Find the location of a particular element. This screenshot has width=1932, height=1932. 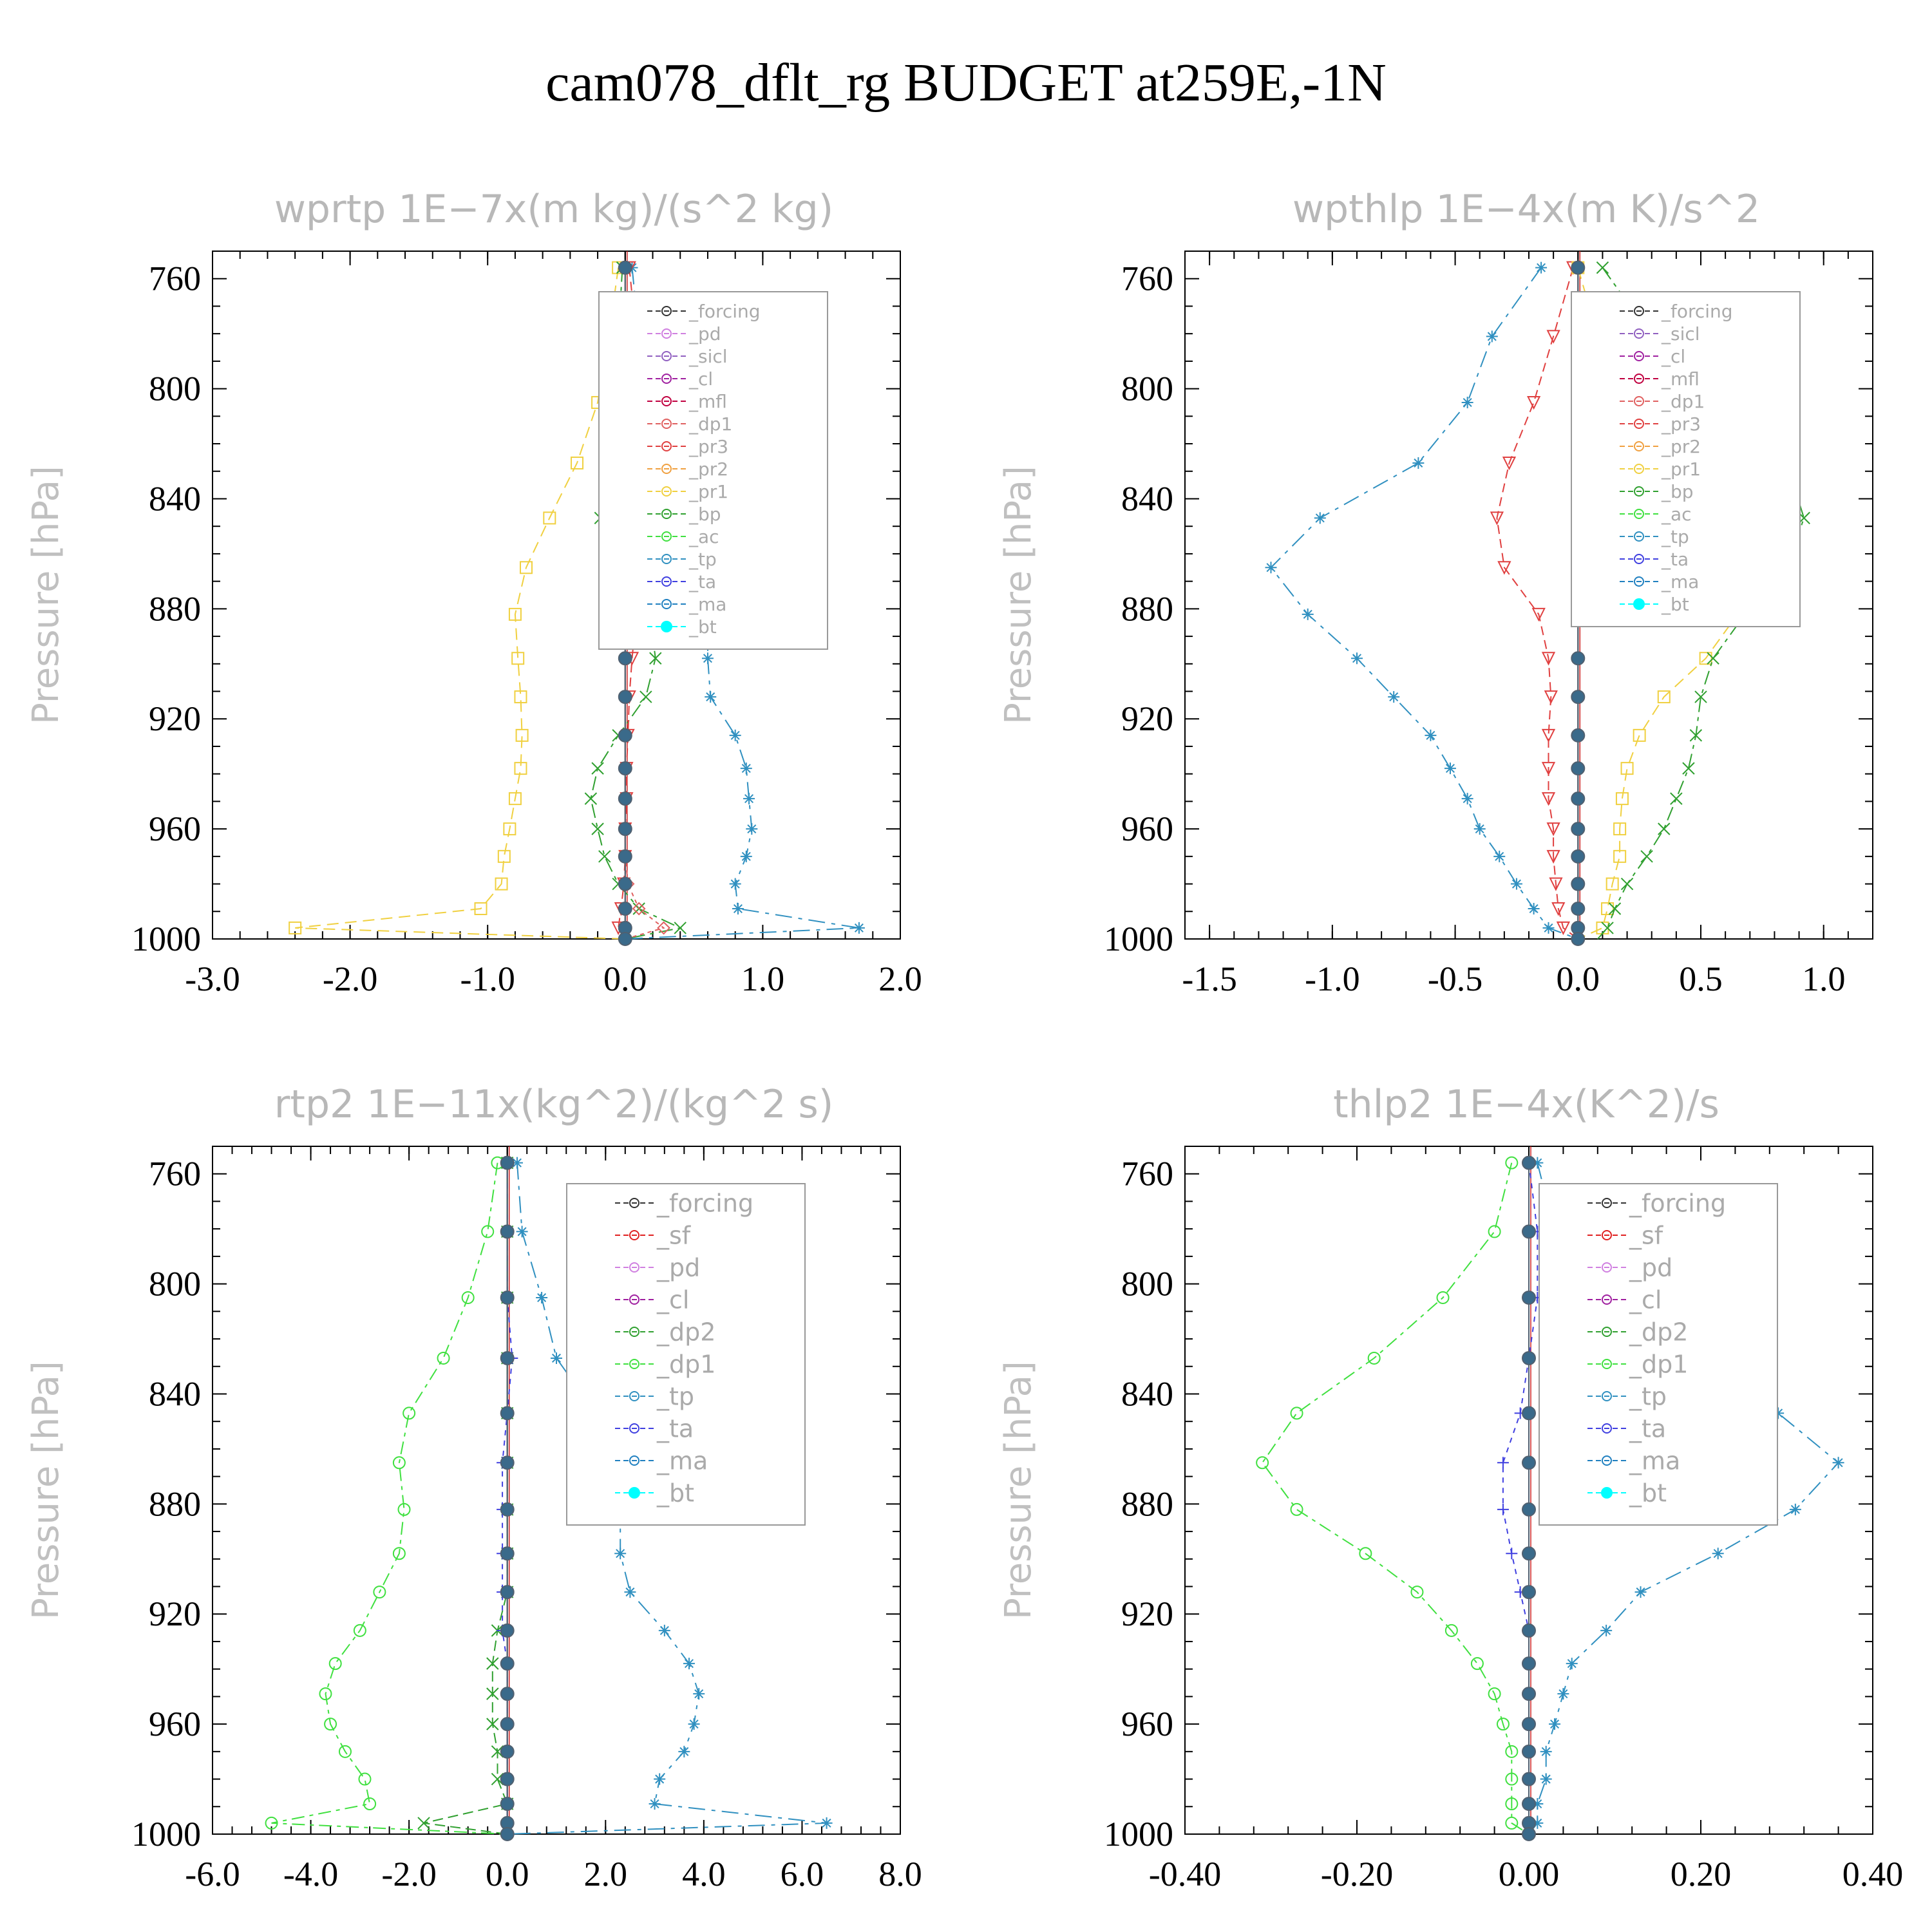

y-tick-label: 760 is located at coordinates (175, 1174).